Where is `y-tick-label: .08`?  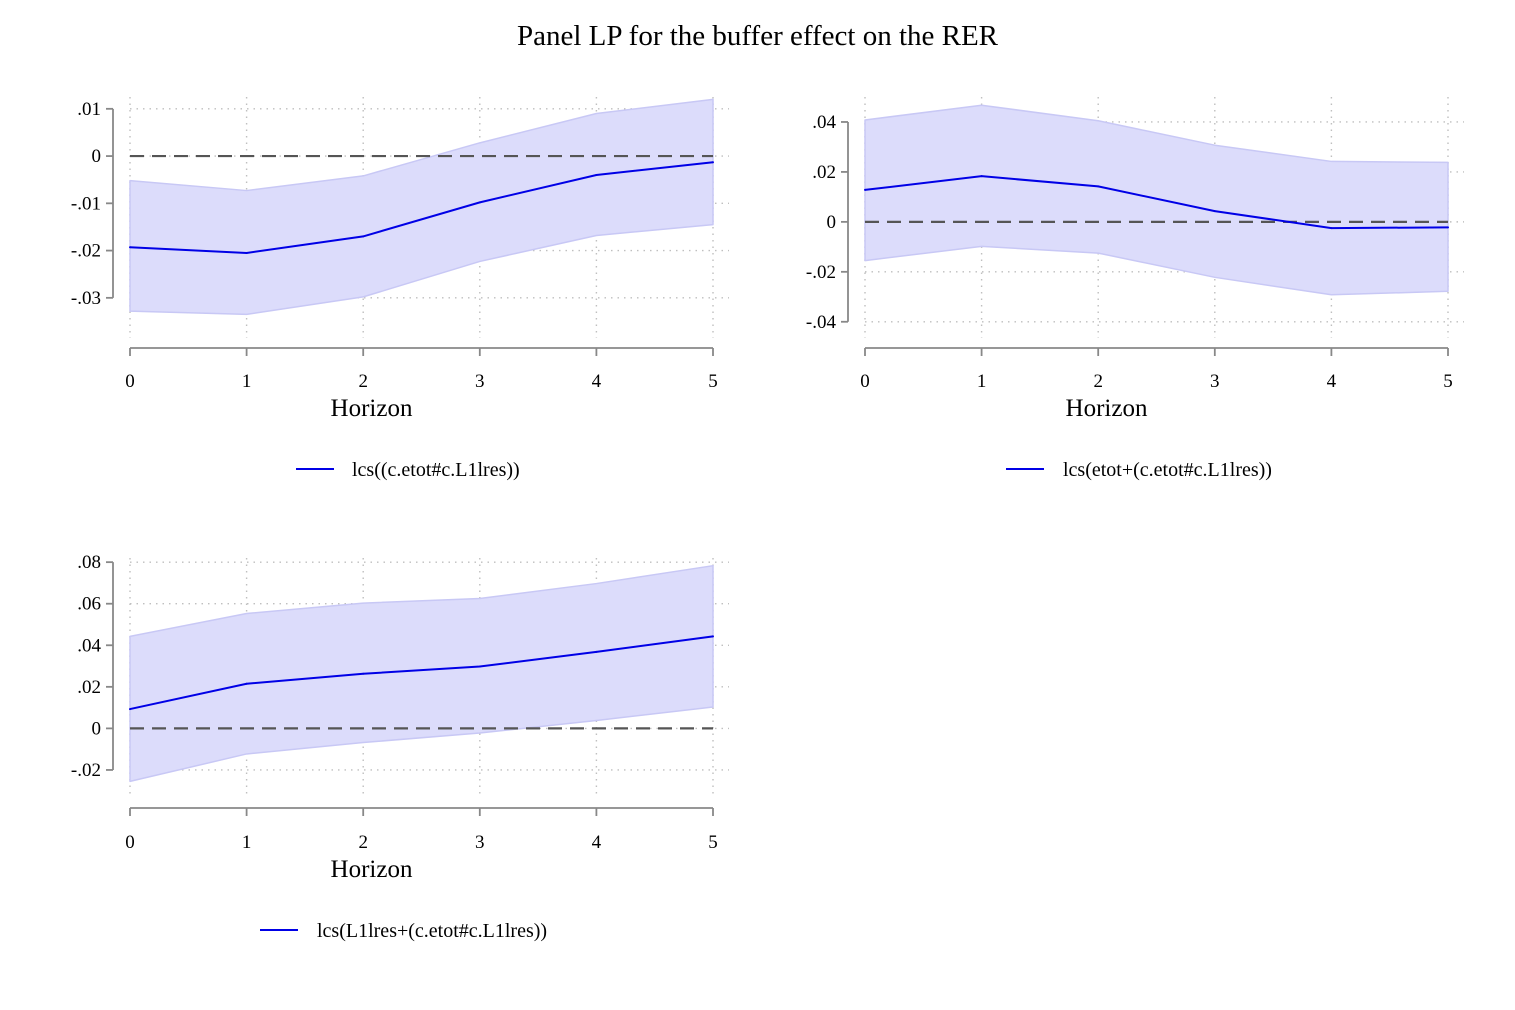 y-tick-label: .08 is located at coordinates (89, 562).